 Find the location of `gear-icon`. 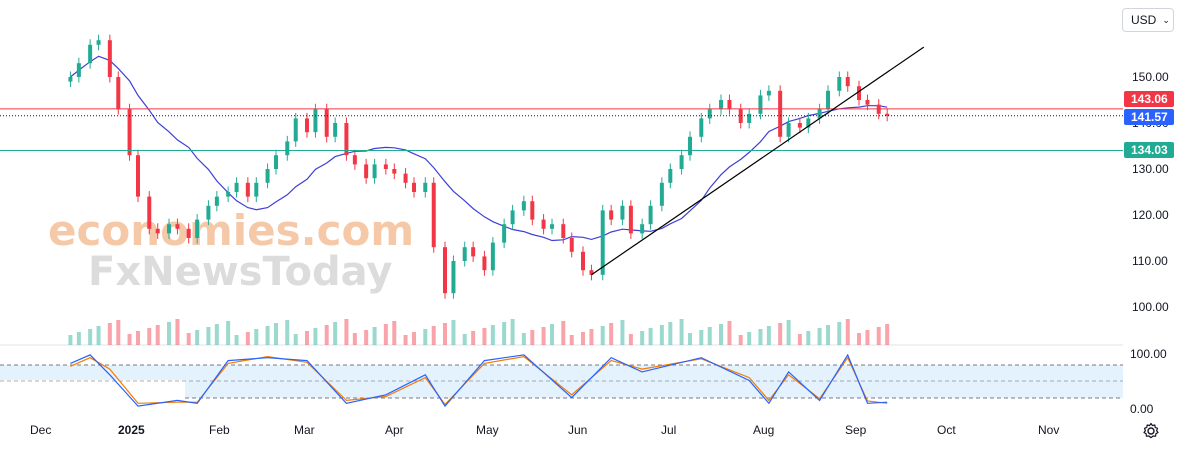

gear-icon is located at coordinates (1151, 431).